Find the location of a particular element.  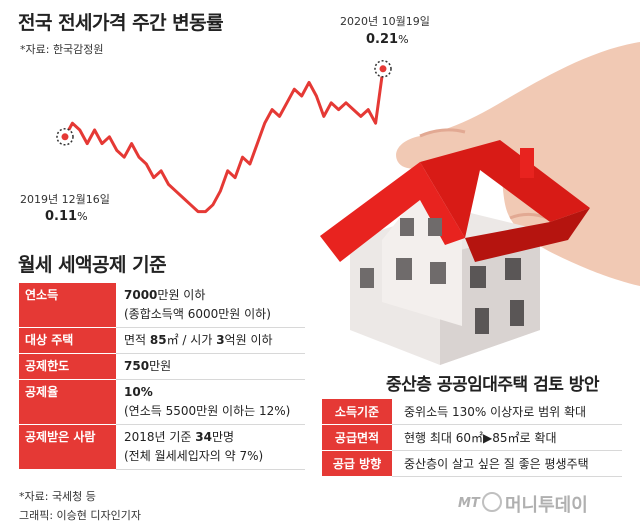

end-date-label: 2020년 10월19일 is located at coordinates (385, 21).